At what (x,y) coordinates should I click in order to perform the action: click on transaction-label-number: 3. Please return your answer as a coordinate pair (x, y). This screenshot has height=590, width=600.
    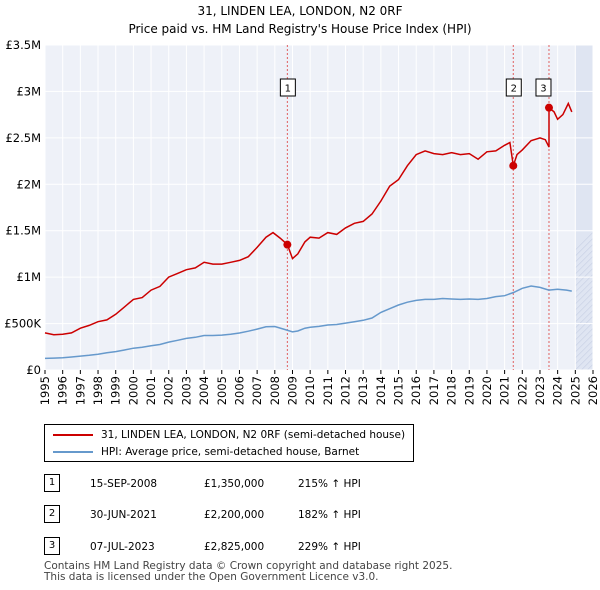
    Looking at the image, I should click on (543, 89).